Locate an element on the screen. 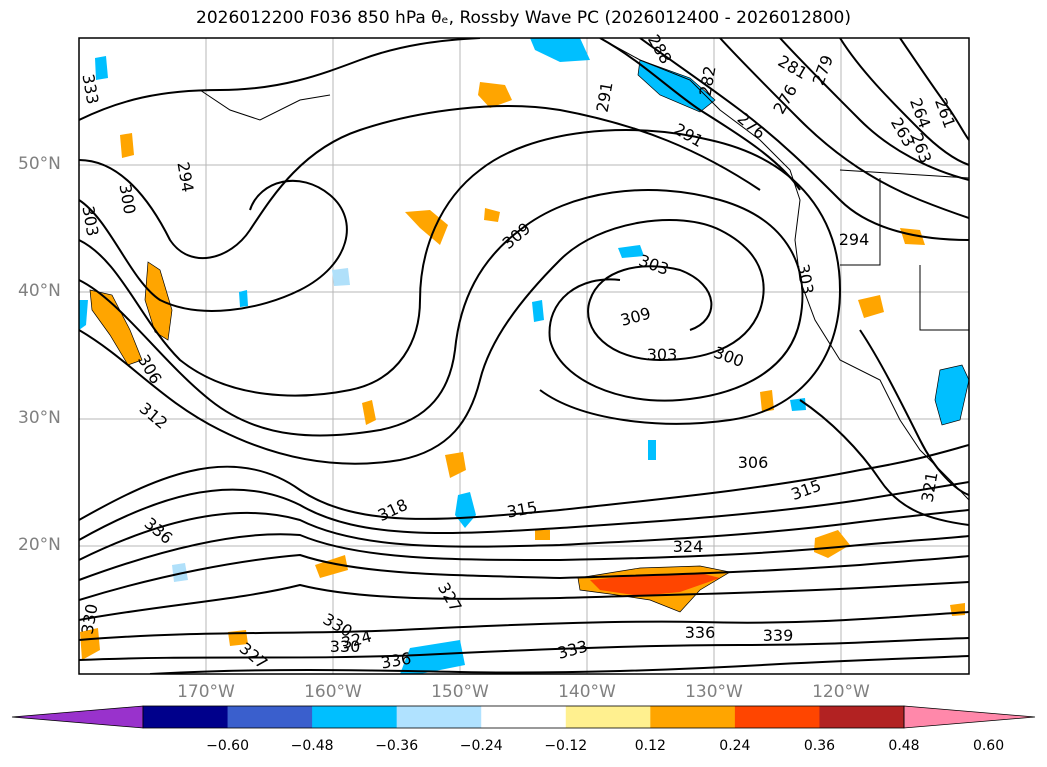  colorbar is located at coordinates (523, 717).